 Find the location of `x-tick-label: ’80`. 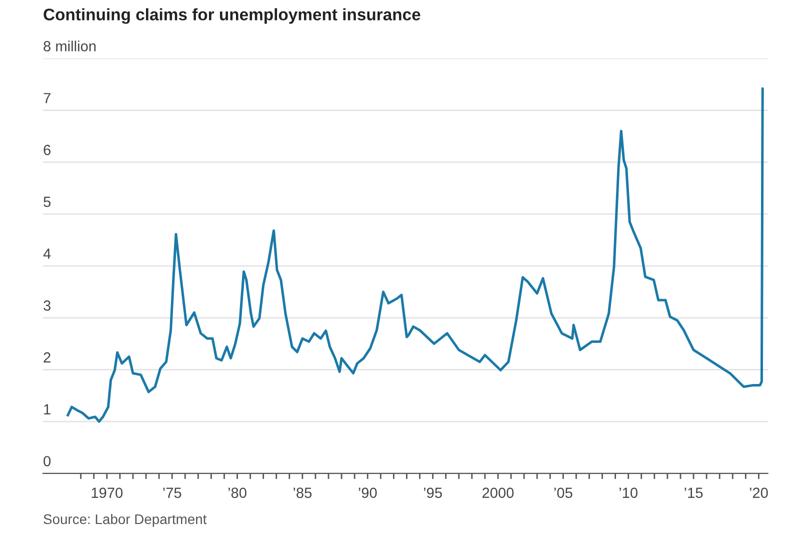

x-tick-label: ’80 is located at coordinates (237, 493).